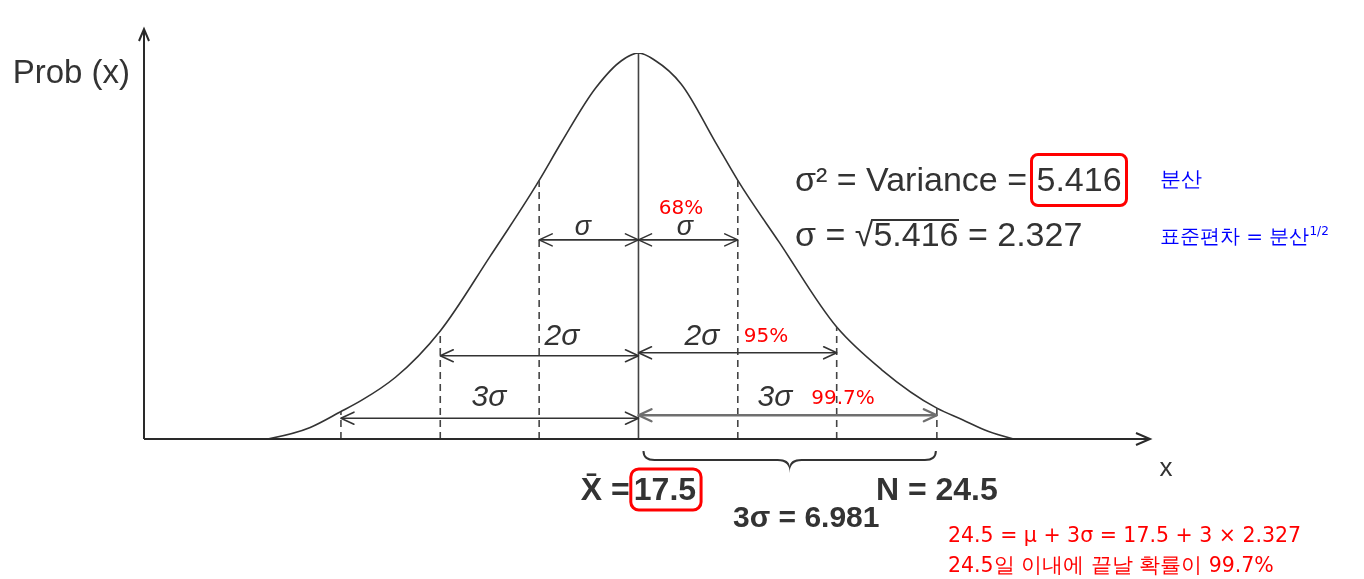 This screenshot has width=1364, height=579. I want to click on annotation: 99.7%, so click(843, 396).